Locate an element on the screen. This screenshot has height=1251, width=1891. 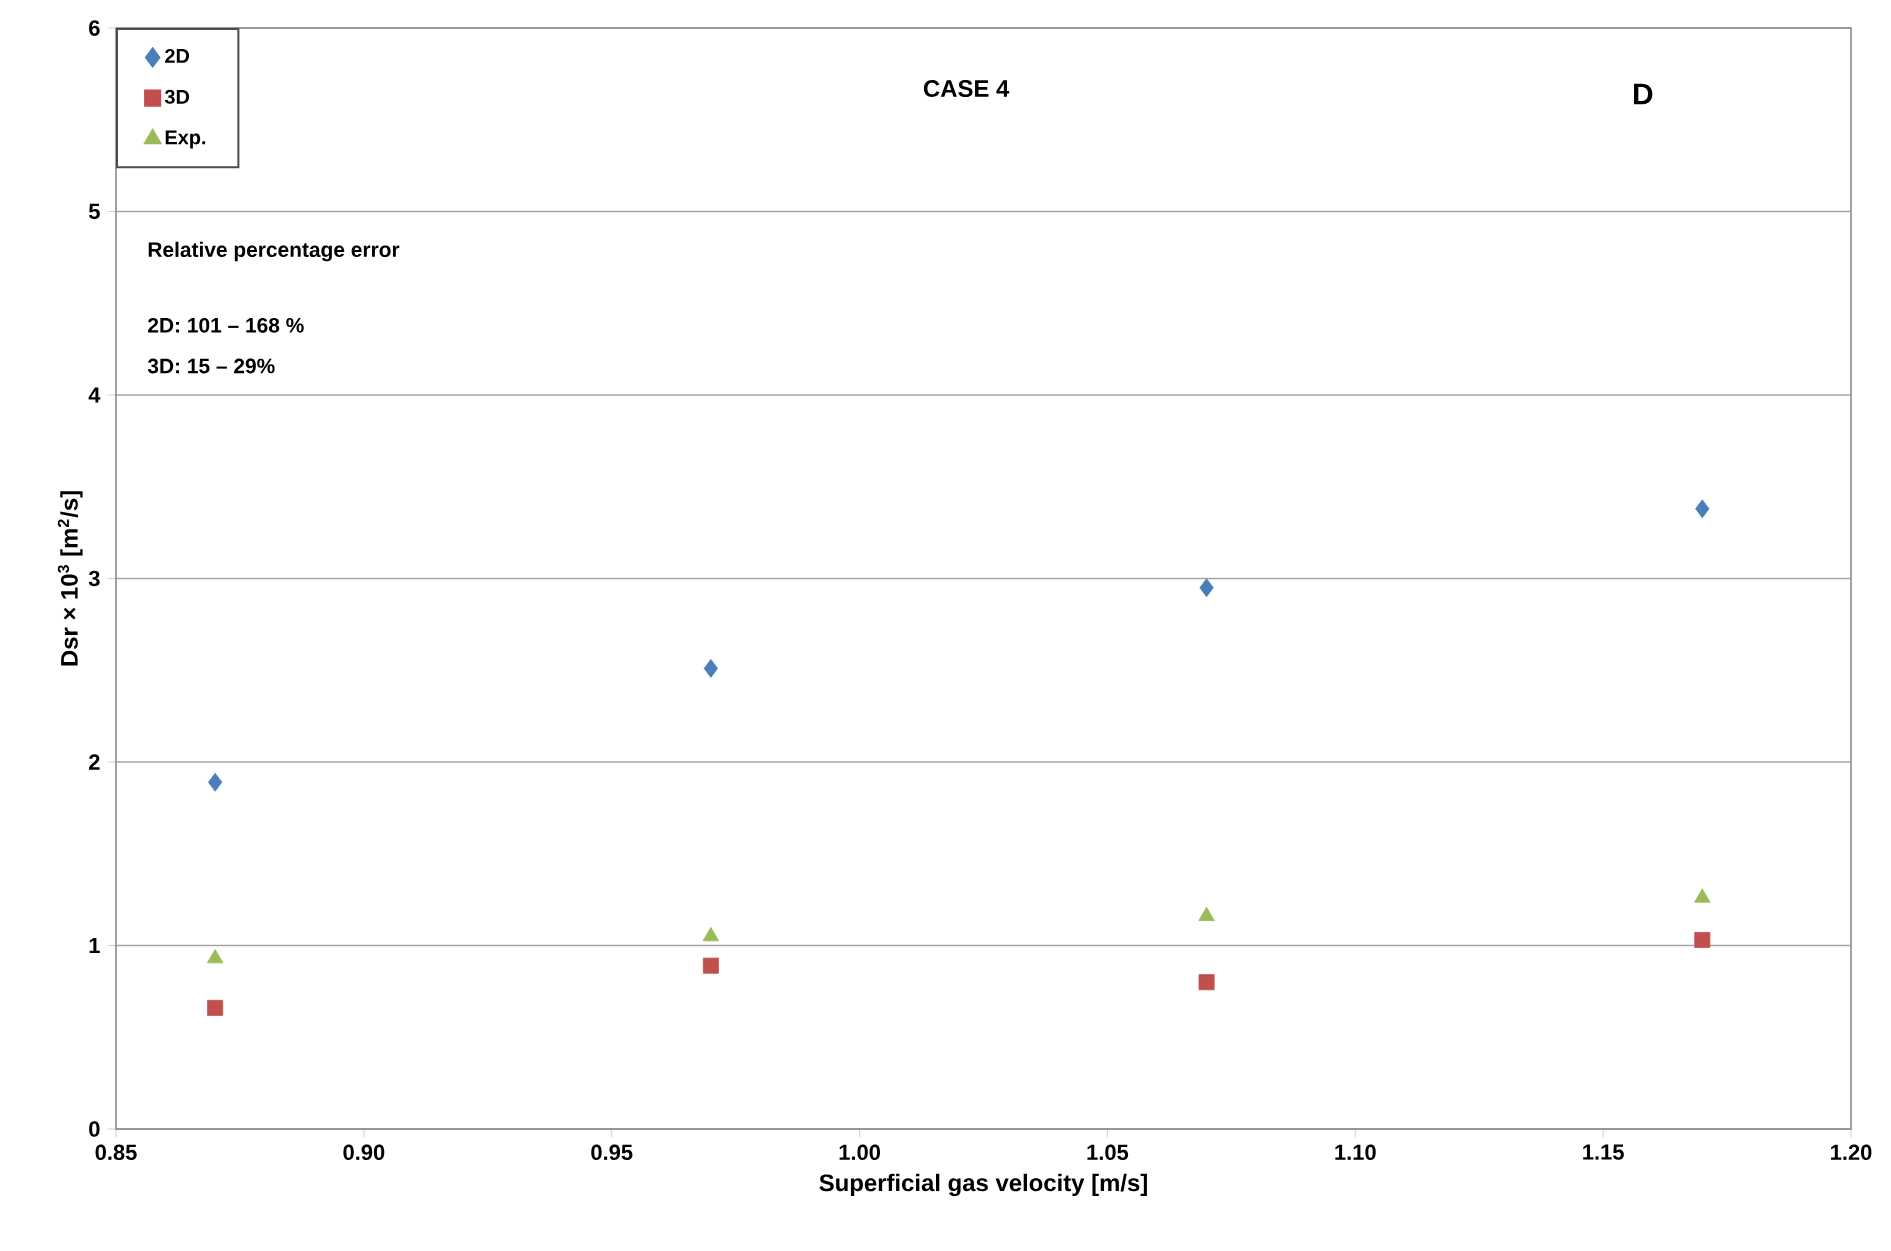
y-tick-label: 4 is located at coordinates (94, 395).